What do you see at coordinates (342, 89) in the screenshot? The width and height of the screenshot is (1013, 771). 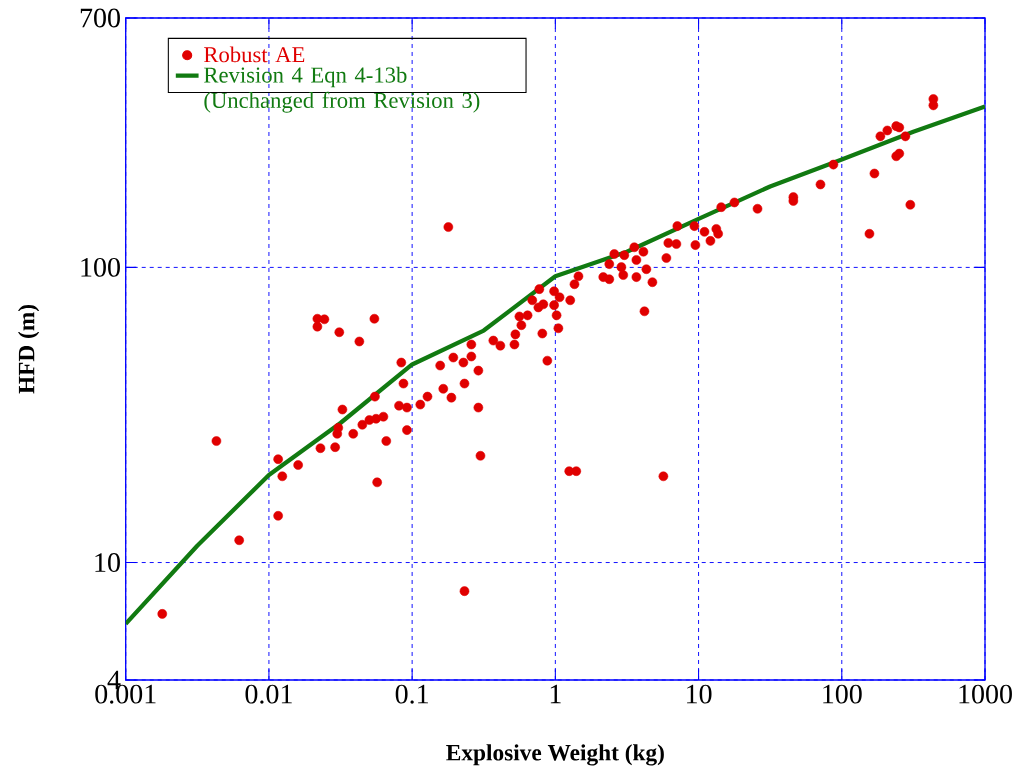 I see `legend-label: Revision 4 Eqn 4-13b (Unchanged from Revision 3)` at bounding box center [342, 89].